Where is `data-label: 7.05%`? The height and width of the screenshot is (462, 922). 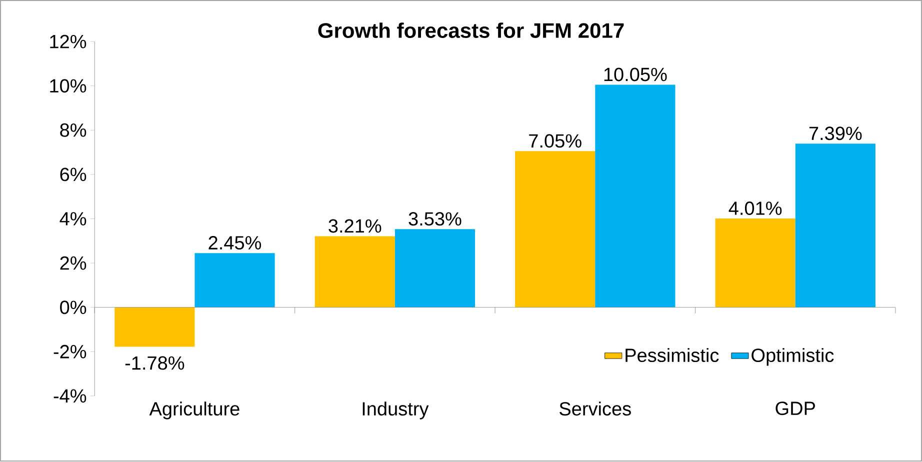 data-label: 7.05% is located at coordinates (555, 141).